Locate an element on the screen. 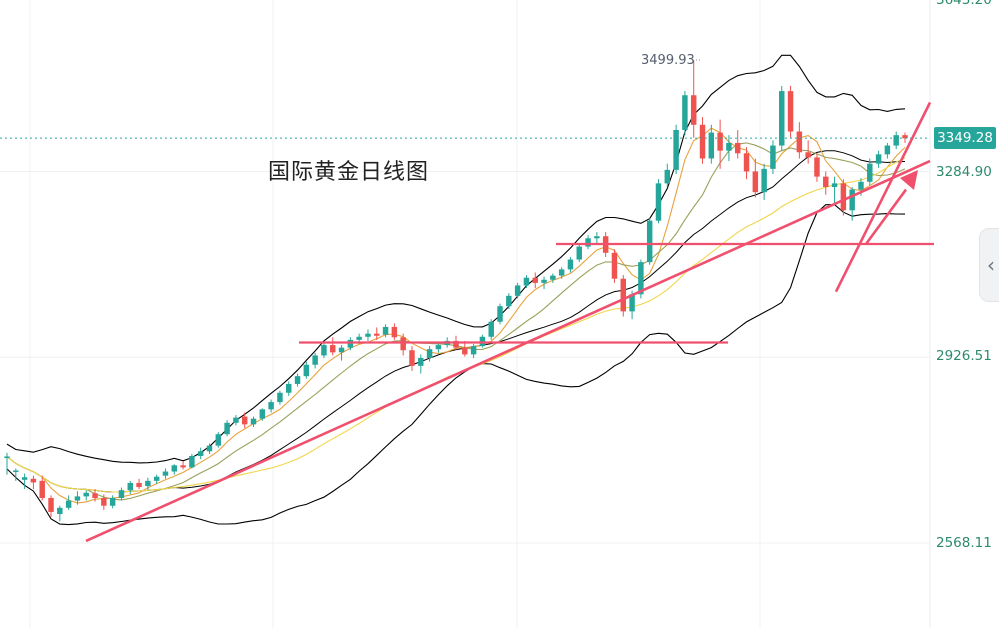 This screenshot has width=999, height=628. current-price-tag: 3349.28 is located at coordinates (965, 138).